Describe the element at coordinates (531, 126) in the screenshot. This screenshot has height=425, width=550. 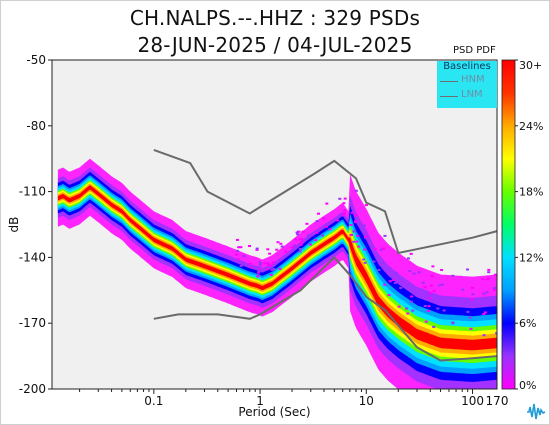
I see `colorbar-label: 24%` at that location.